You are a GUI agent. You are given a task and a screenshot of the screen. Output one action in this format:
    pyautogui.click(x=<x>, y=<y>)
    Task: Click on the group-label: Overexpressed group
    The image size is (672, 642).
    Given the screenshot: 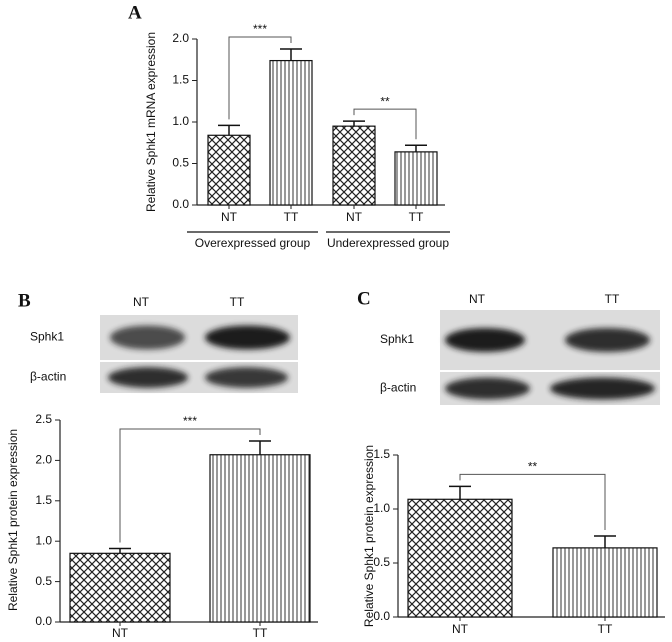 What is the action you would take?
    pyautogui.click(x=253, y=243)
    